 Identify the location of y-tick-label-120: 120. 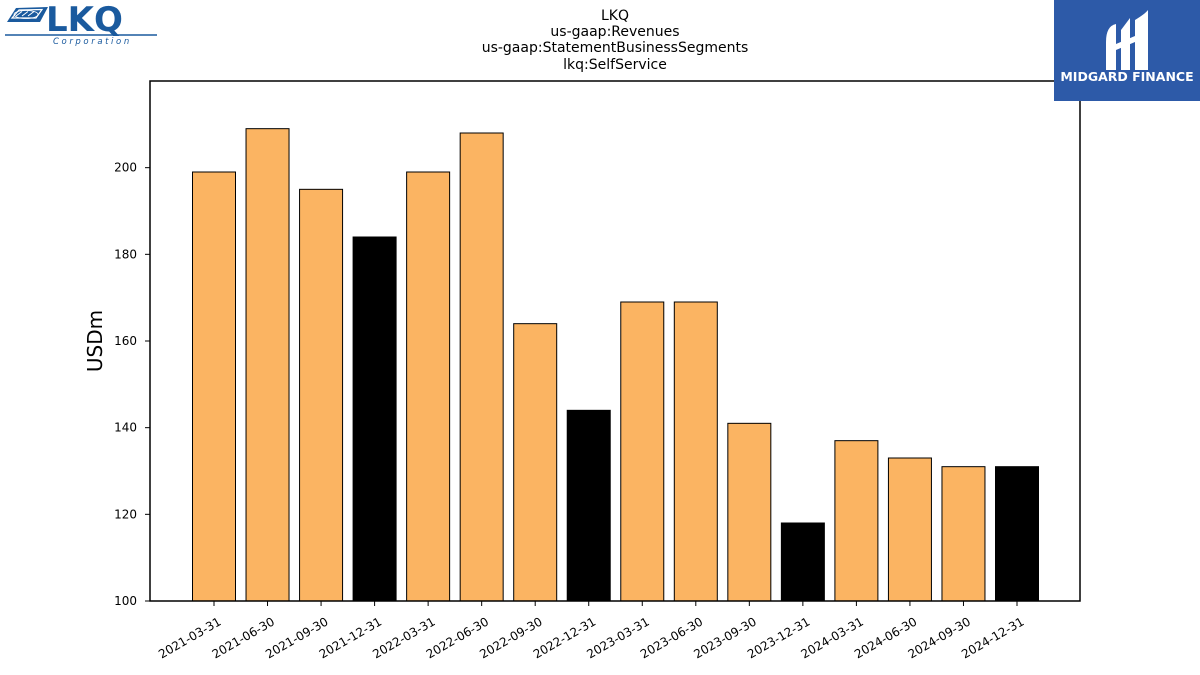
(125, 514).